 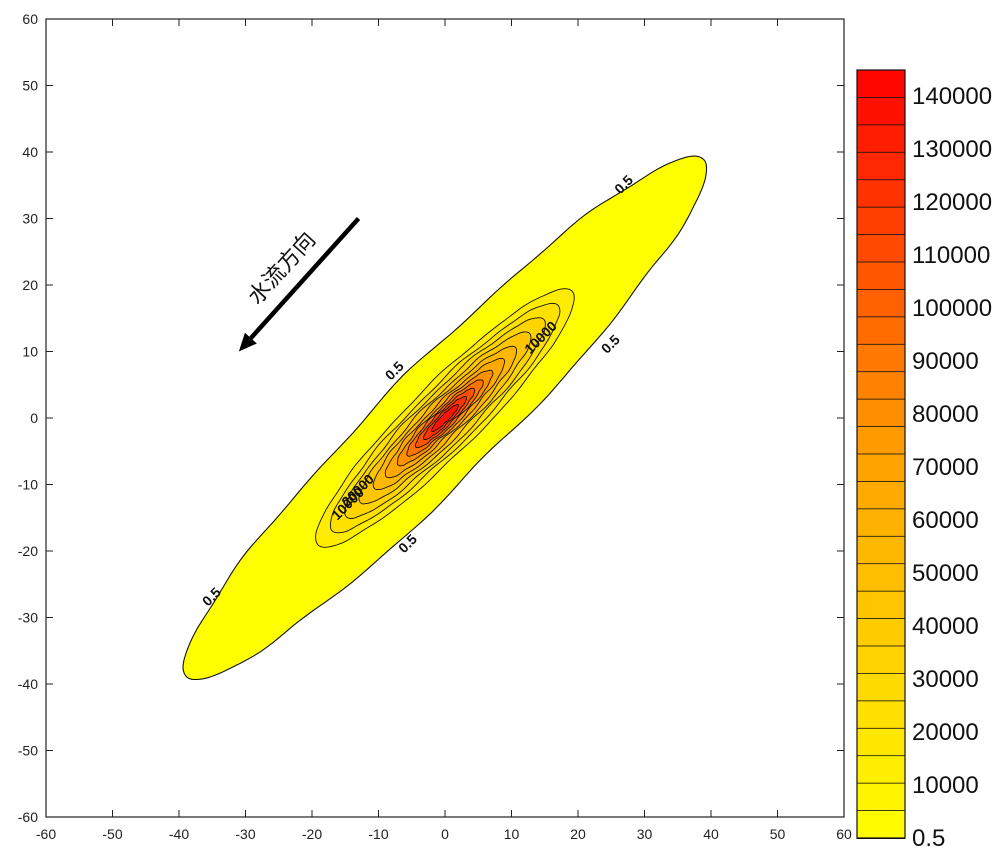 What do you see at coordinates (951, 255) in the screenshot?
I see `colorbar-label: 110000` at bounding box center [951, 255].